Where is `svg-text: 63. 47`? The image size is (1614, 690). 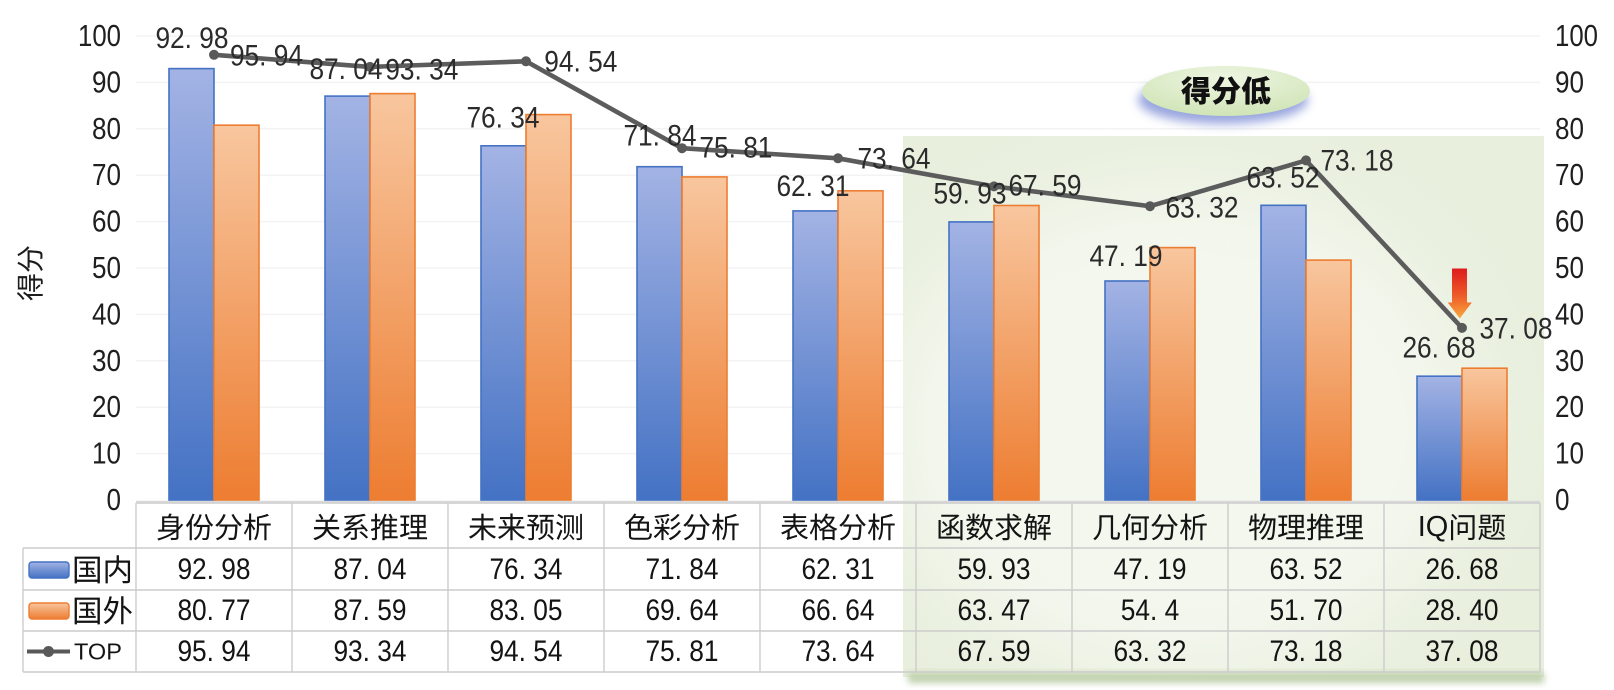 svg-text: 63. 47 is located at coordinates (993, 610).